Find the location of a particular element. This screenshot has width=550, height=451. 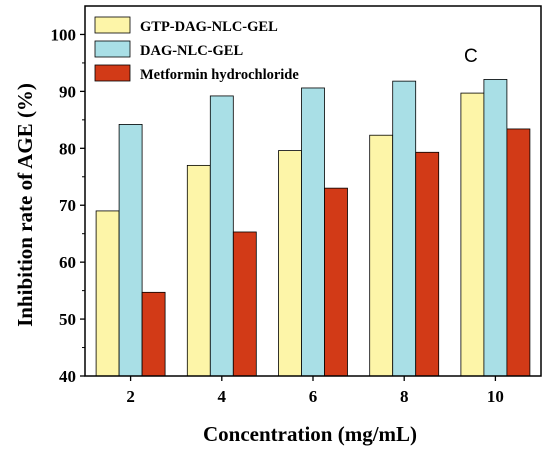

y-tick-label-80: 80 is located at coordinates (67, 148).